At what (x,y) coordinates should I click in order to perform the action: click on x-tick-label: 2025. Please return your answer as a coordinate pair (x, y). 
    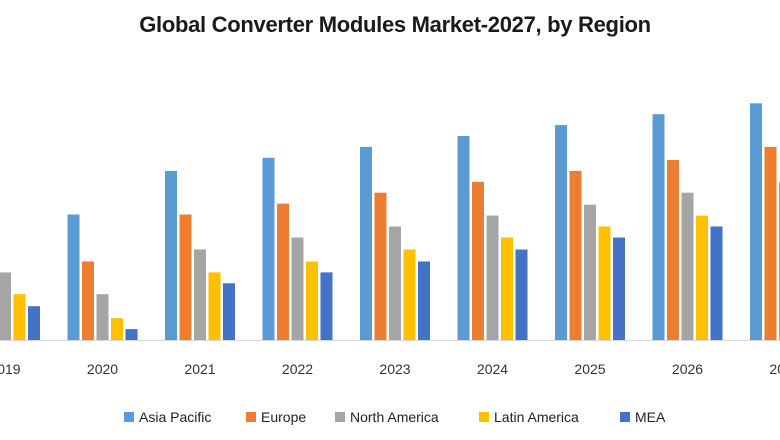
    Looking at the image, I should click on (589, 369).